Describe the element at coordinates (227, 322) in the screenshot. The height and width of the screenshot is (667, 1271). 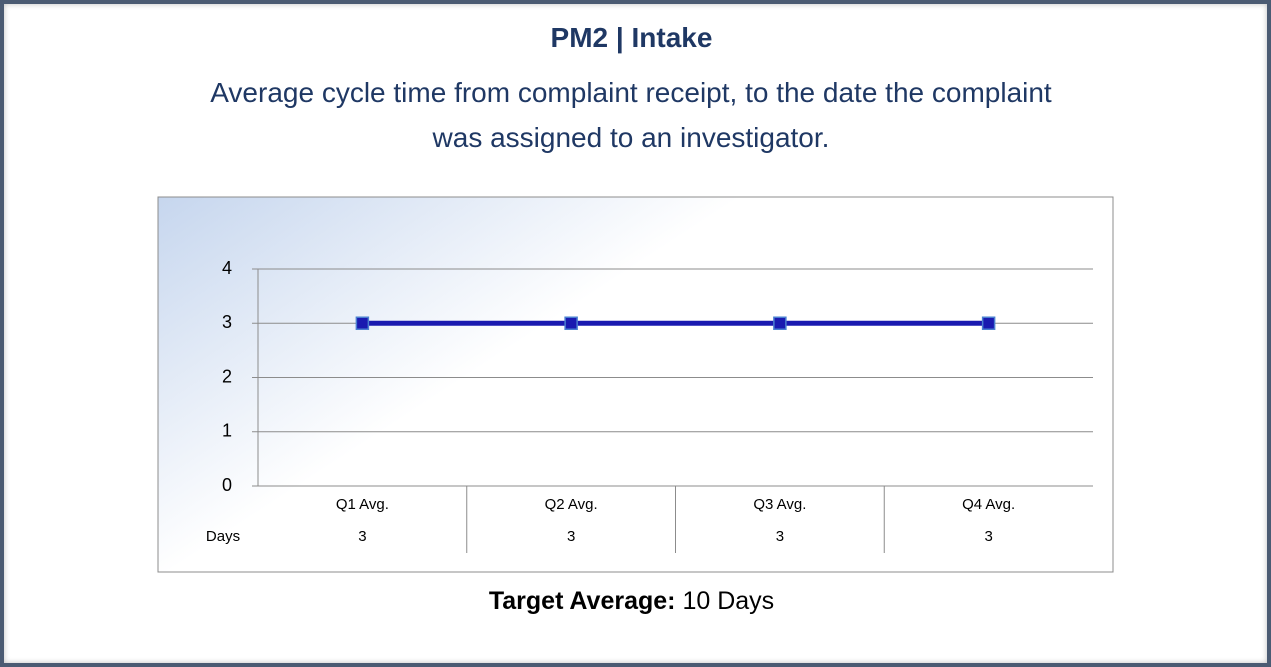
I see `y-tick-label: 3` at that location.